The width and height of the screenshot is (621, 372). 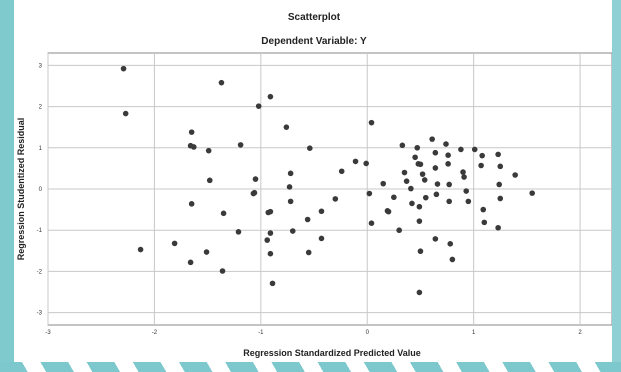 I want to click on background-stripe-right, so click(x=616, y=186).